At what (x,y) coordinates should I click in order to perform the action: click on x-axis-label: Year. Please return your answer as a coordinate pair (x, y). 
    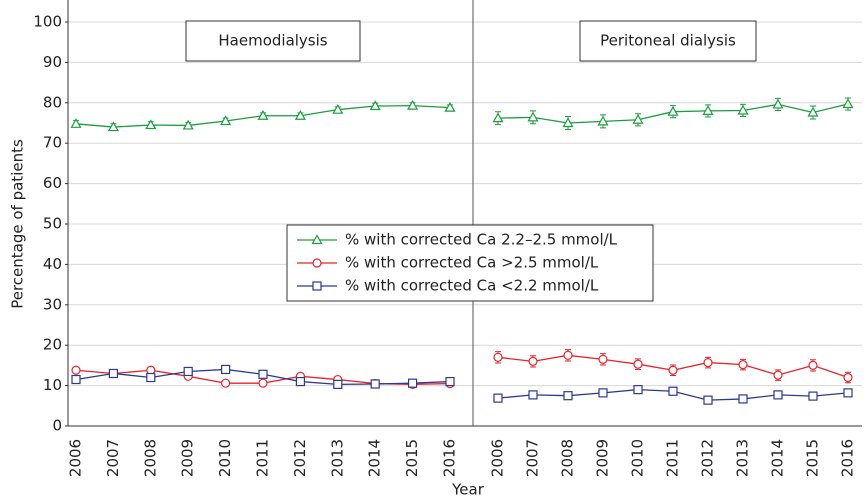
    Looking at the image, I should click on (468, 490).